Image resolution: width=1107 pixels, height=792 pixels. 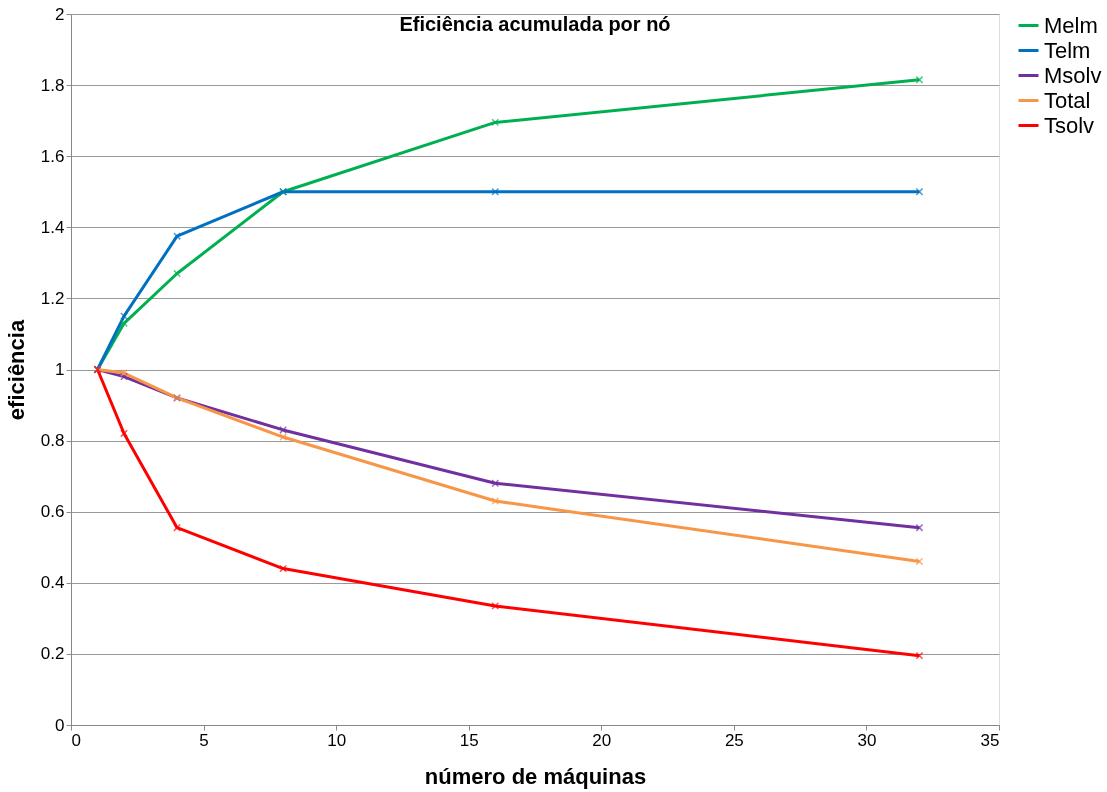 What do you see at coordinates (469, 740) in the screenshot?
I see `x-tick-label: 15` at bounding box center [469, 740].